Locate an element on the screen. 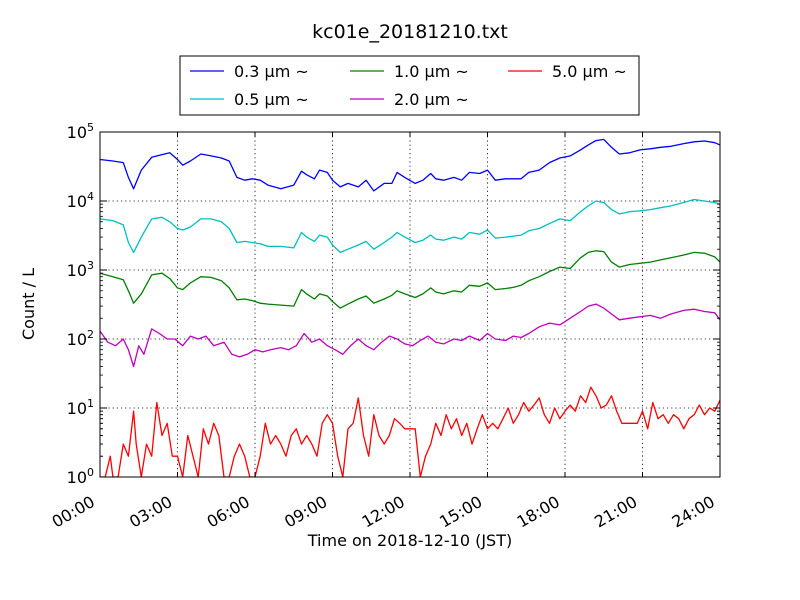 This screenshot has height=600, width=800. legend-frame is located at coordinates (409, 85).